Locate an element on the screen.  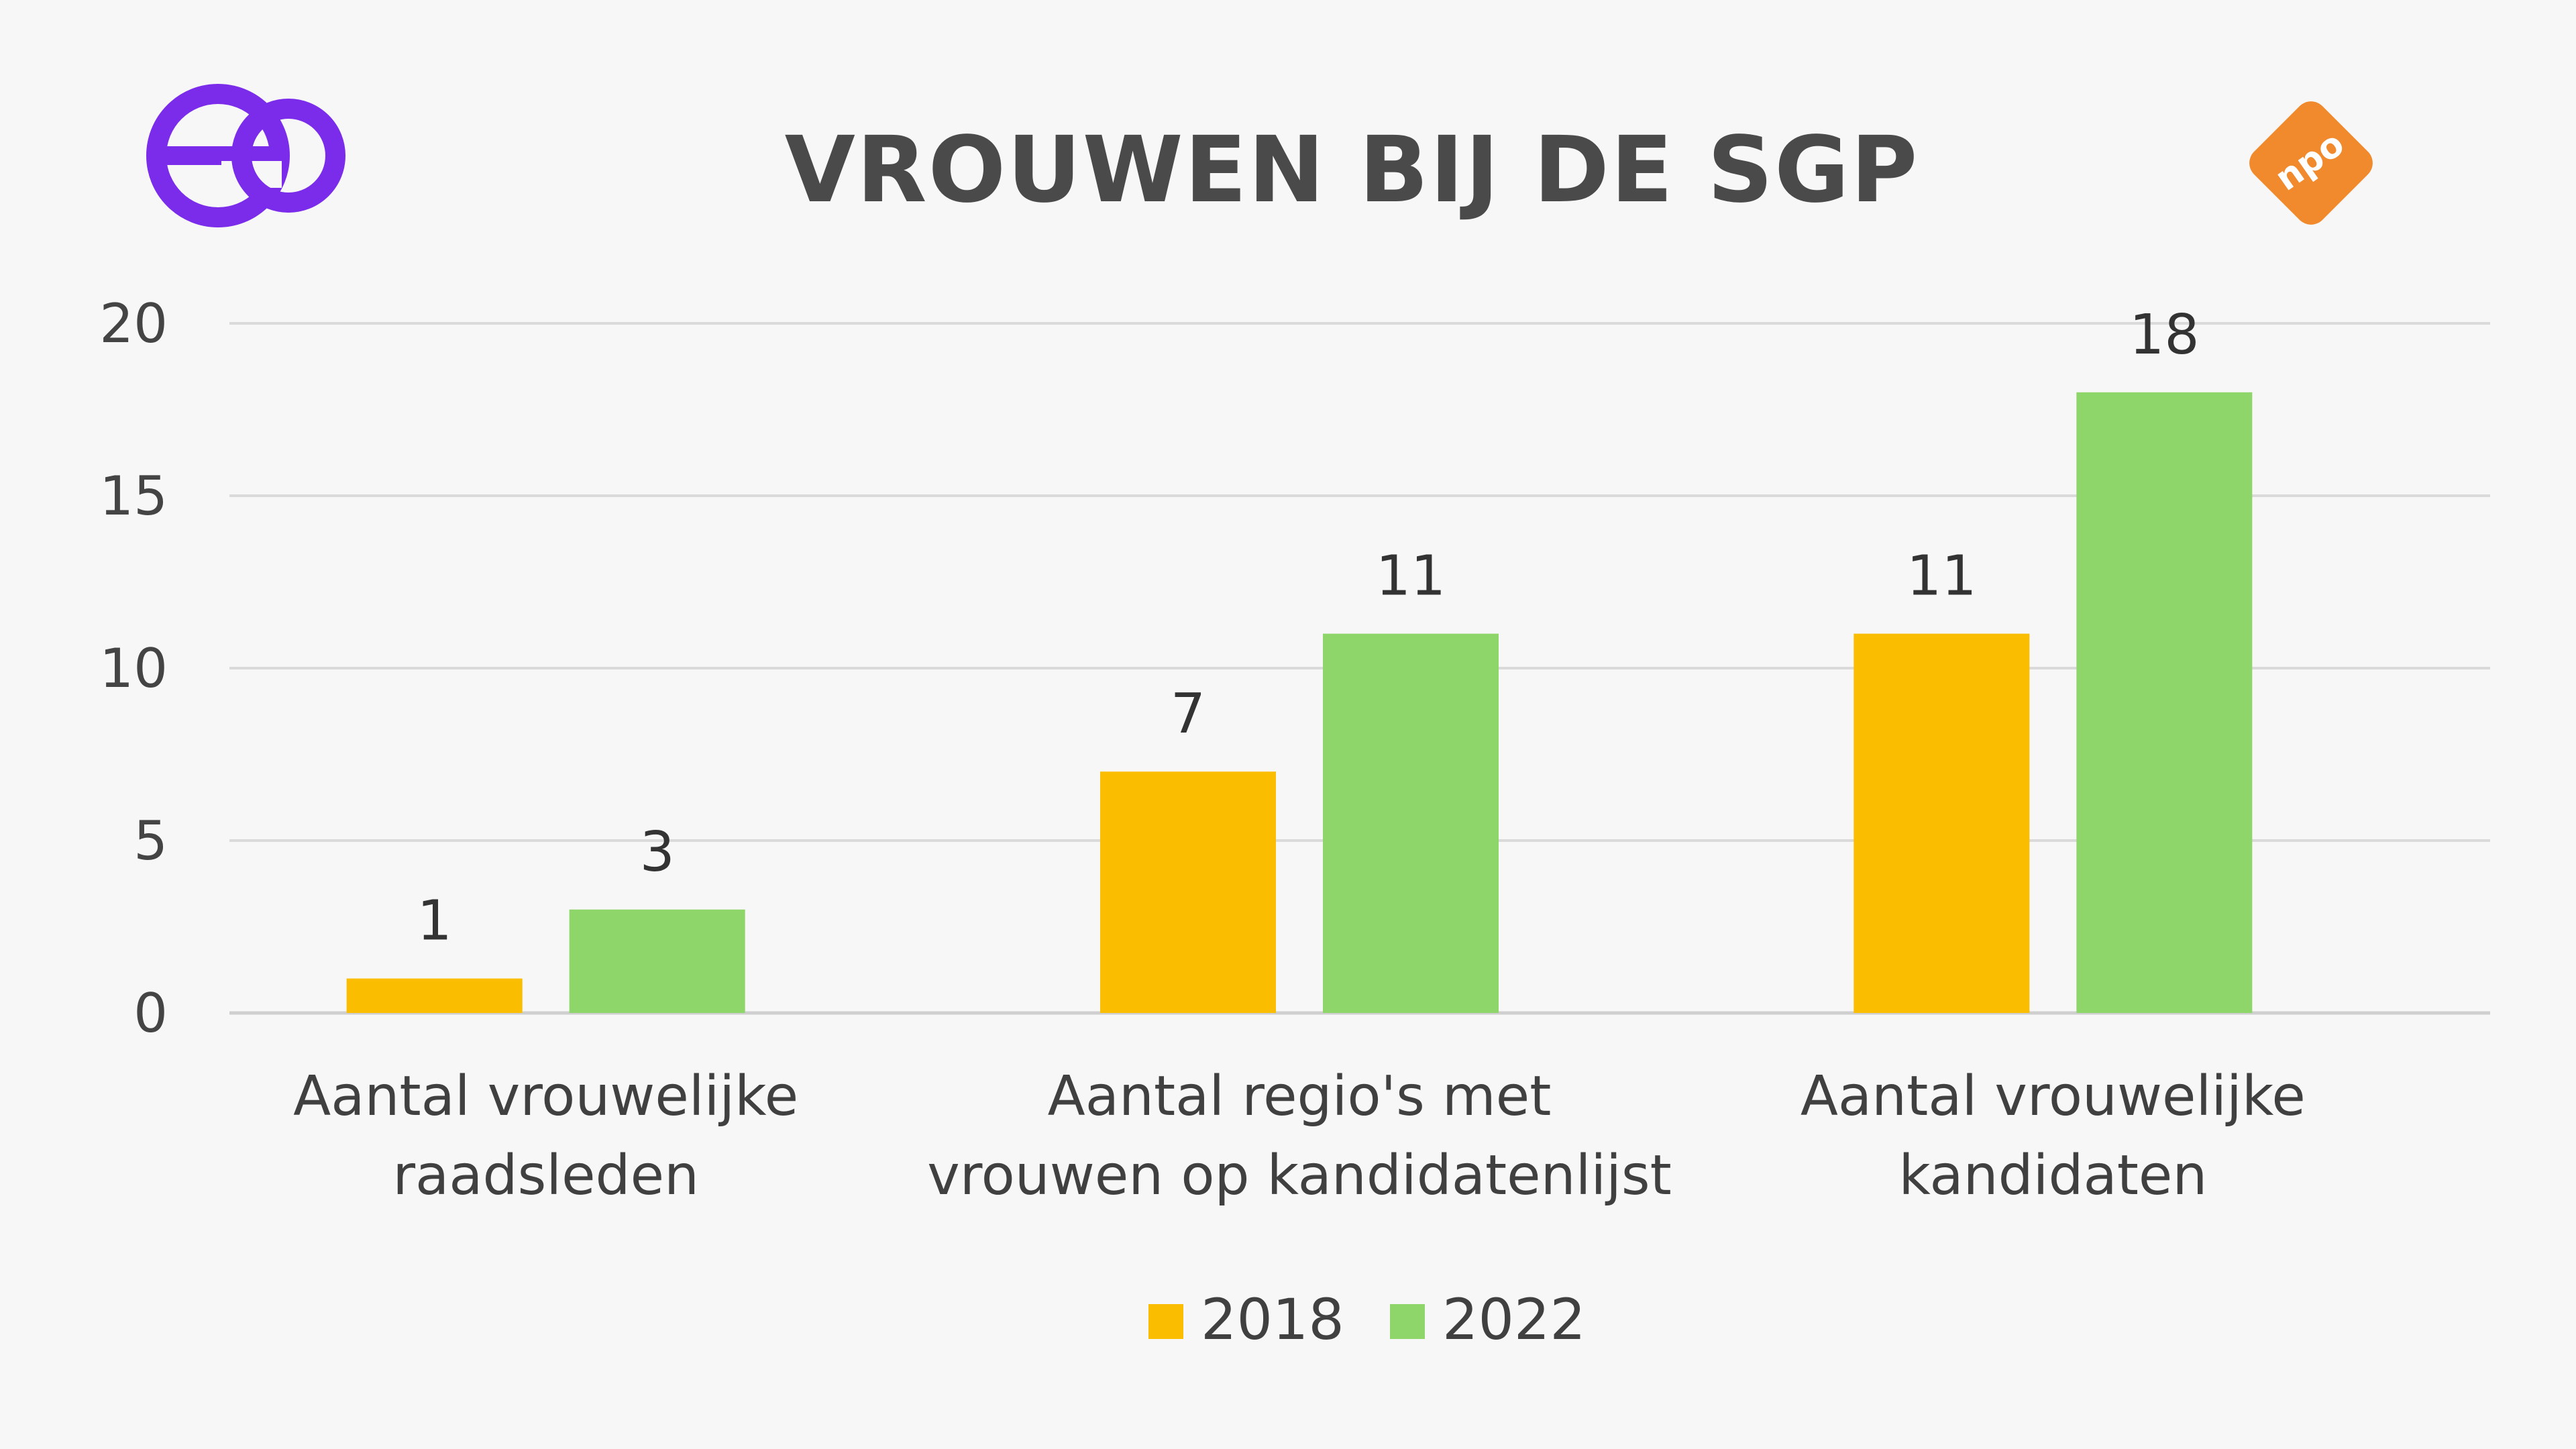
category-label: kandidaten is located at coordinates (2052, 1176).